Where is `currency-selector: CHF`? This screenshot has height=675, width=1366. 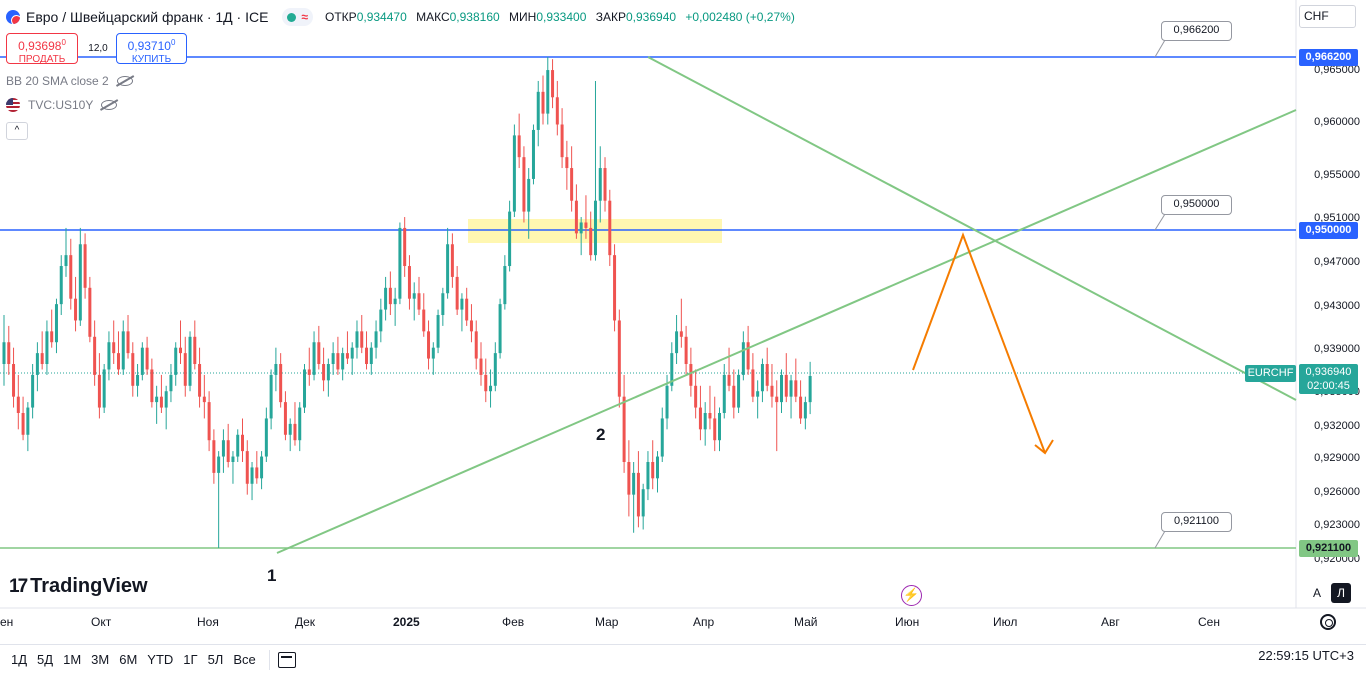
currency-selector: CHF is located at coordinates (1327, 16).